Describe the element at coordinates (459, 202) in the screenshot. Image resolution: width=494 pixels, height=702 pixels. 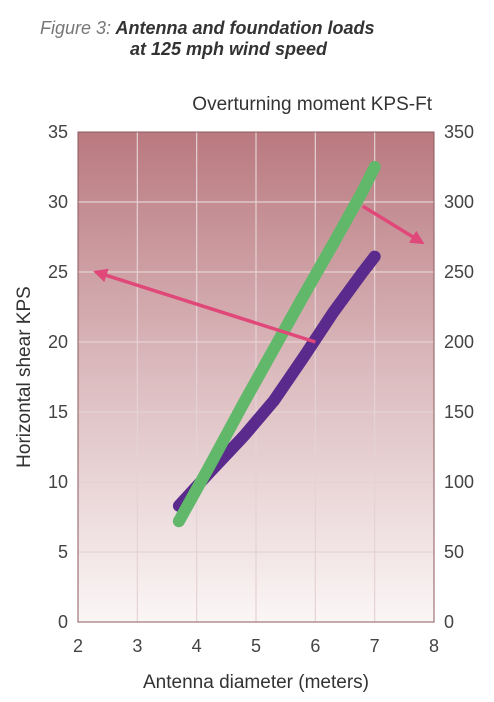
I see `y-right-tick-label: 300` at that location.